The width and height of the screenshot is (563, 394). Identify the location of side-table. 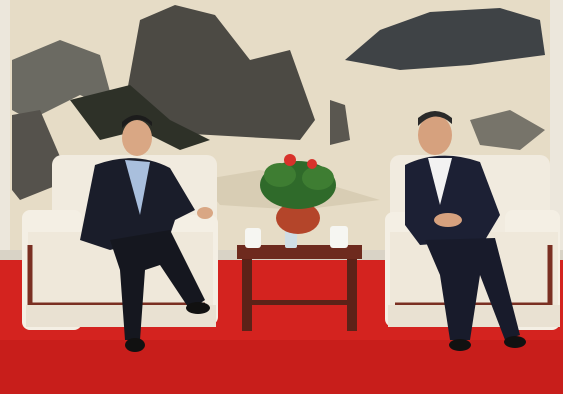
(299, 276).